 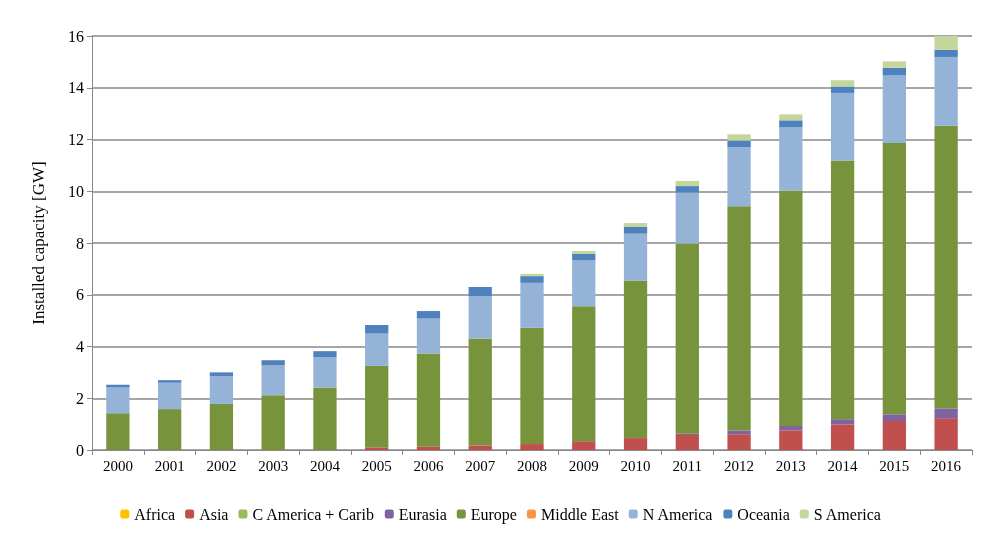 What do you see at coordinates (80, 295) in the screenshot?
I see `y-tick-label: 6` at bounding box center [80, 295].